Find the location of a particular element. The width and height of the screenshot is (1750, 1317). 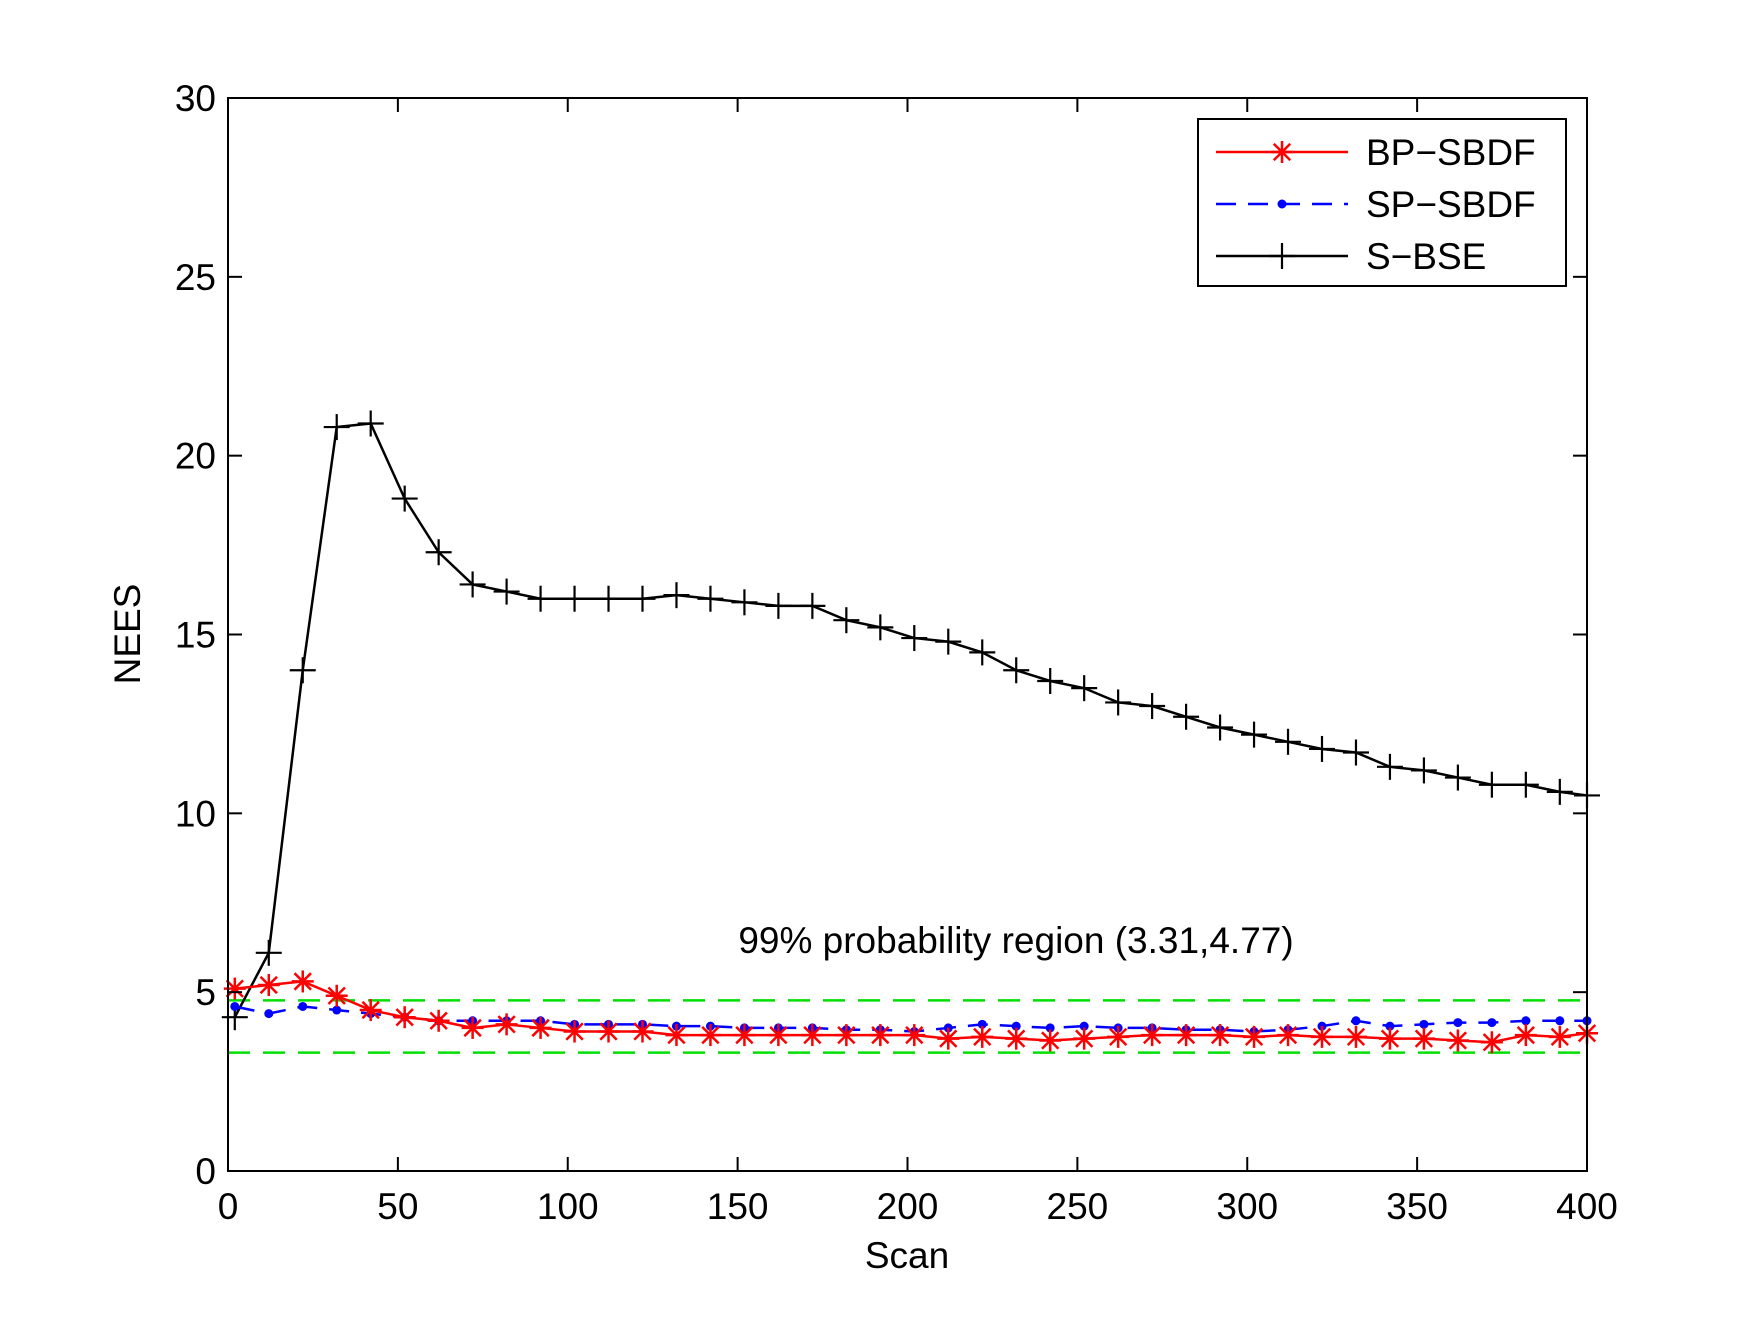

legend-label: S−BSE is located at coordinates (1426, 256).